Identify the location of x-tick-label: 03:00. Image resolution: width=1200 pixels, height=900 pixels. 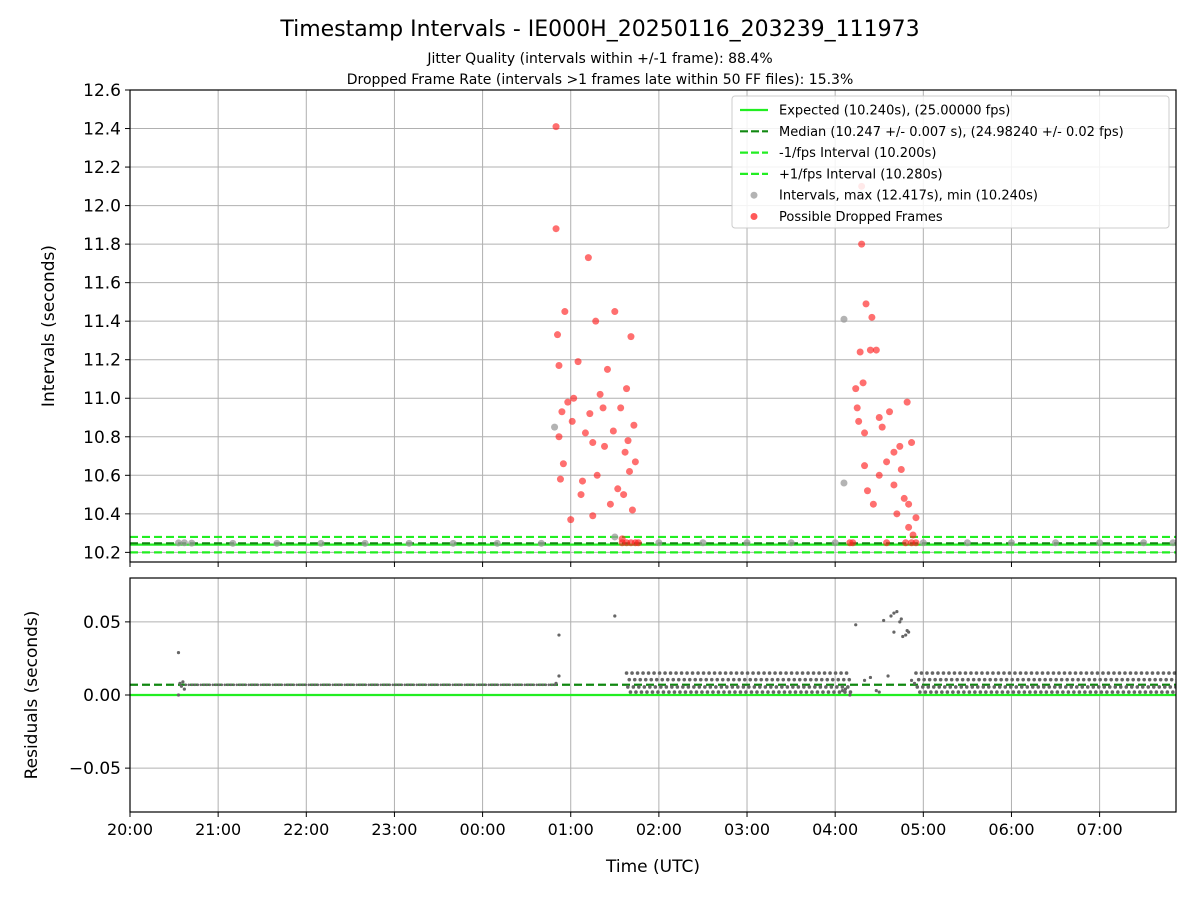
(747, 829).